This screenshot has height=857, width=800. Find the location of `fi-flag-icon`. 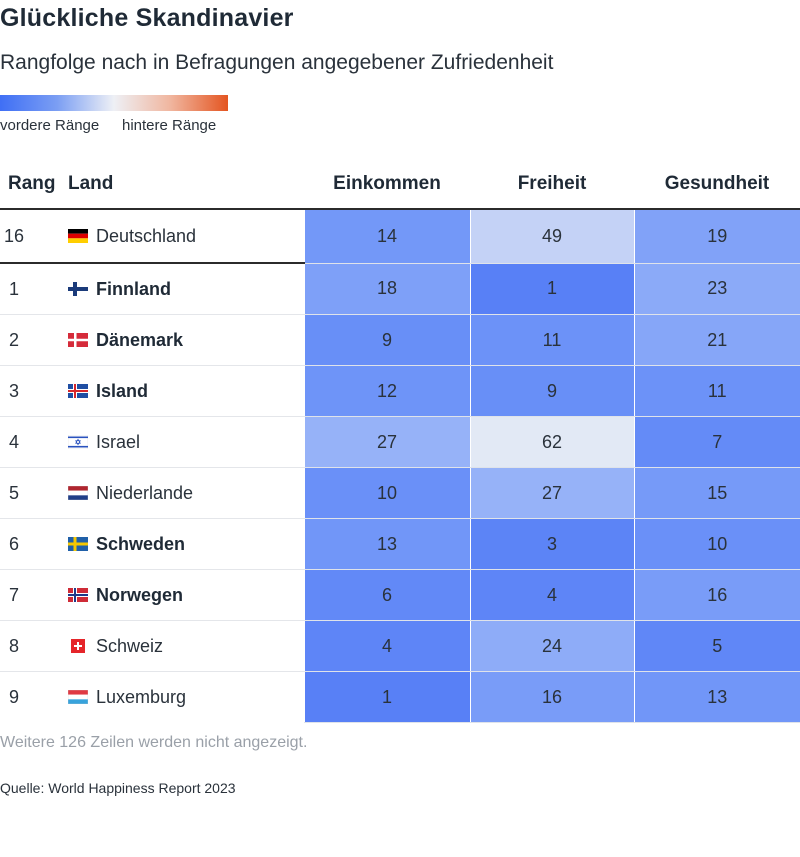

fi-flag-icon is located at coordinates (78, 288).